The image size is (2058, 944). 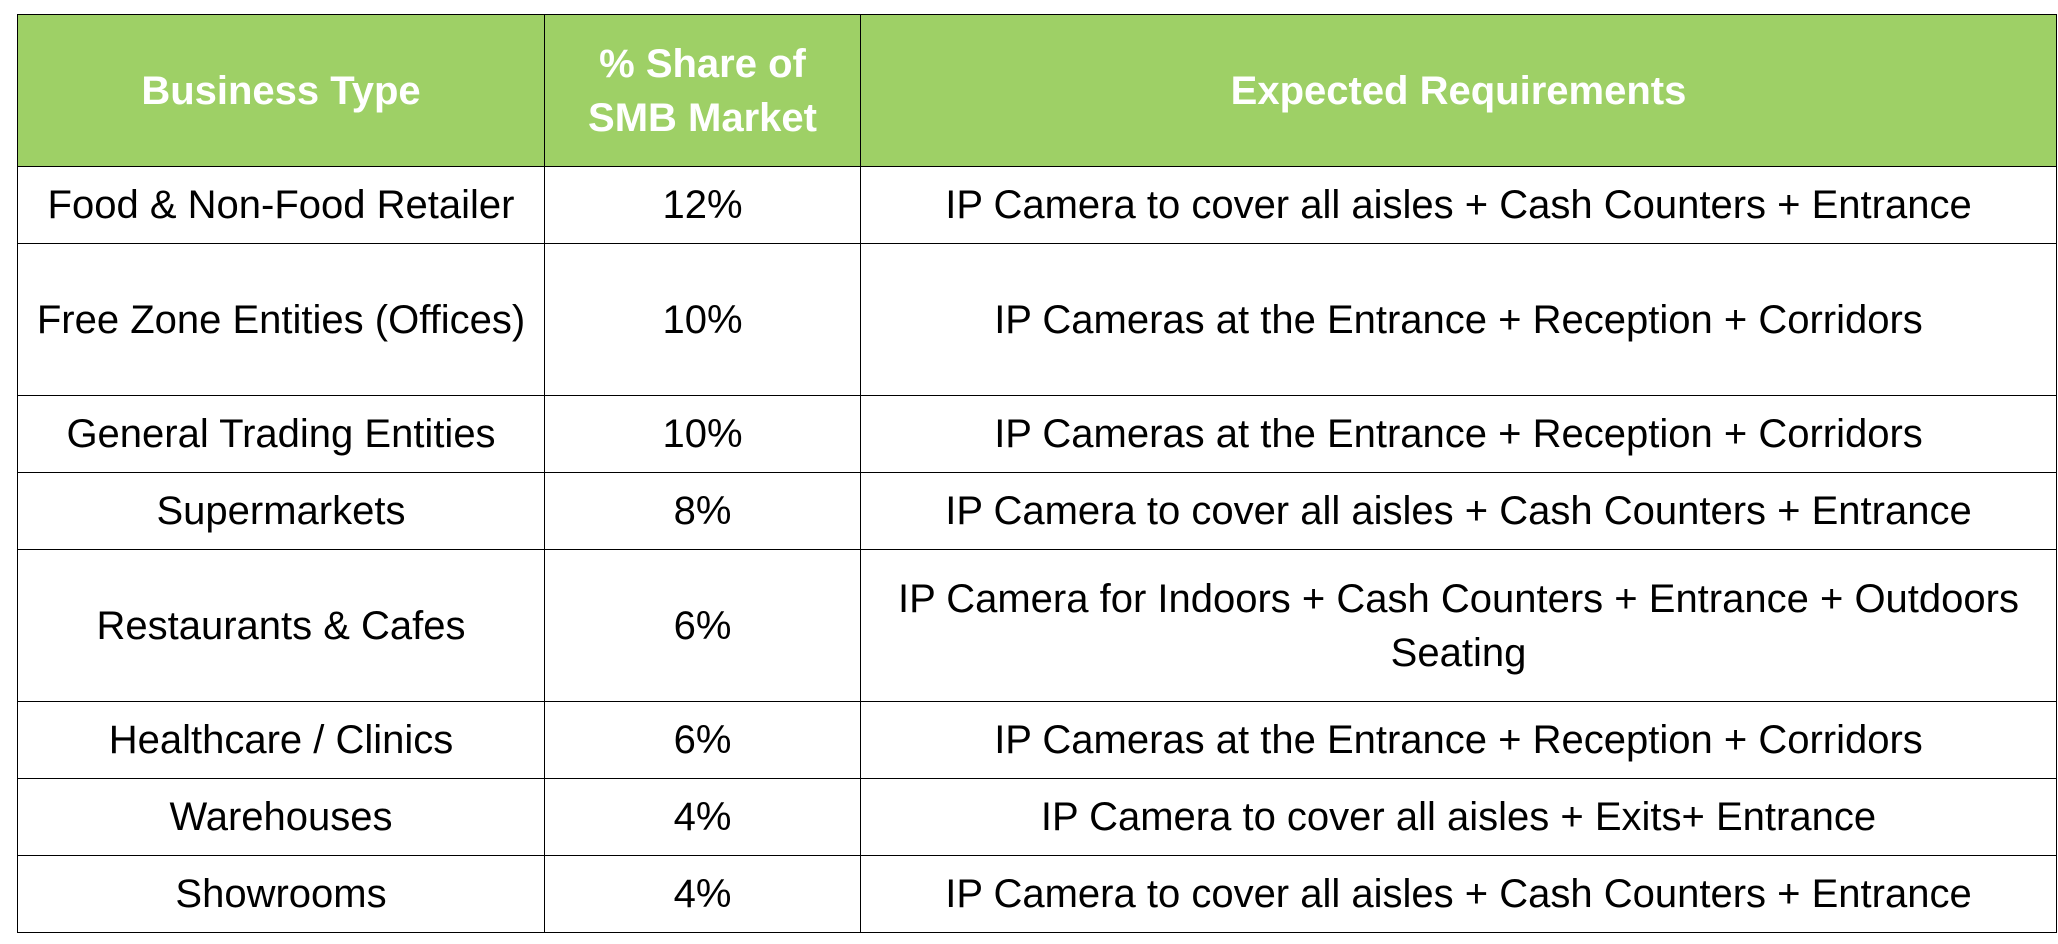 I want to click on cell-share: 8%, so click(x=702, y=511).